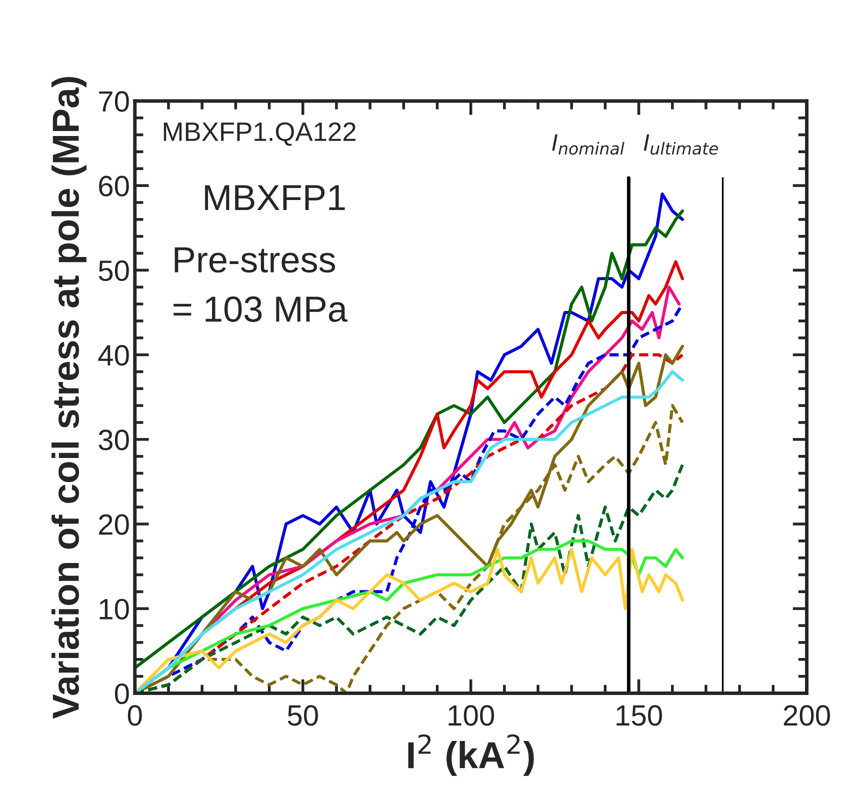 The image size is (843, 795). What do you see at coordinates (275, 197) in the screenshot?
I see `annotation: MBXFP1` at bounding box center [275, 197].